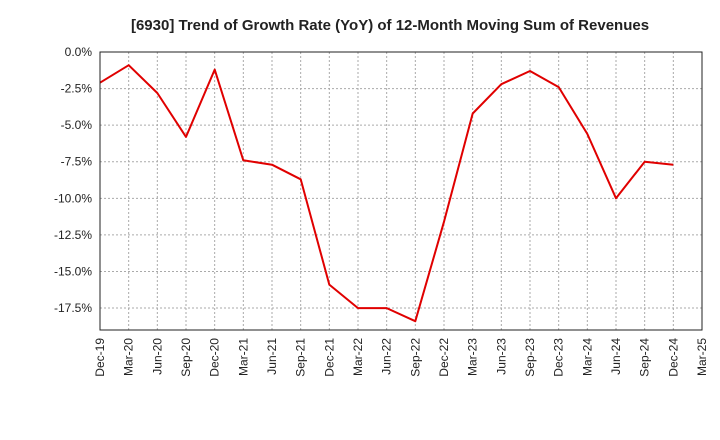 This screenshot has width=720, height=440. What do you see at coordinates (530, 357) in the screenshot?
I see `x-tick-label: Sep-23` at bounding box center [530, 357].